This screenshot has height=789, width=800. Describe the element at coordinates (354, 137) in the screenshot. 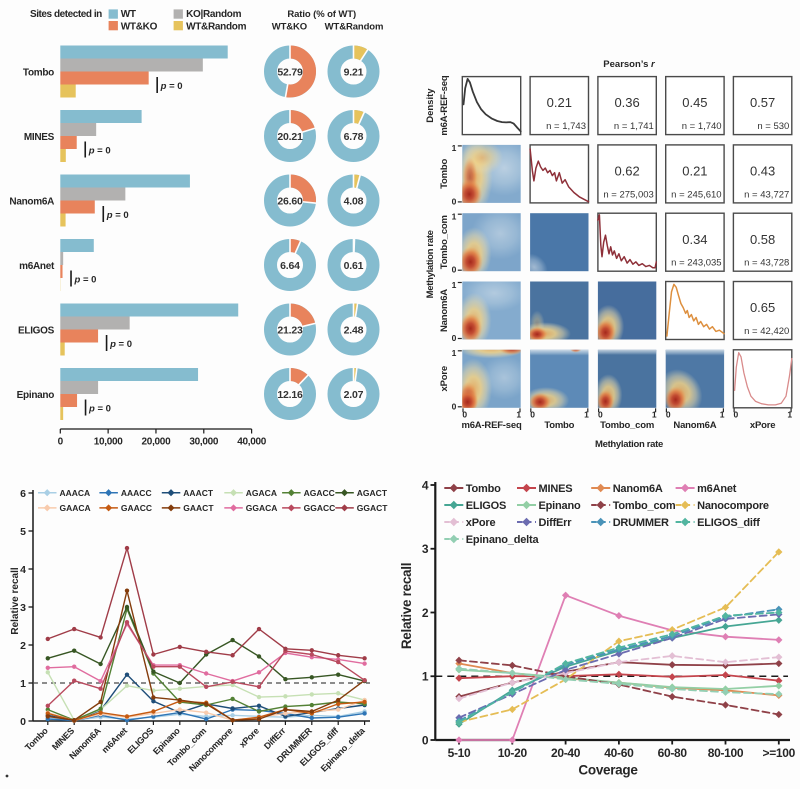

I see `svg-text: 6.78` at that location.